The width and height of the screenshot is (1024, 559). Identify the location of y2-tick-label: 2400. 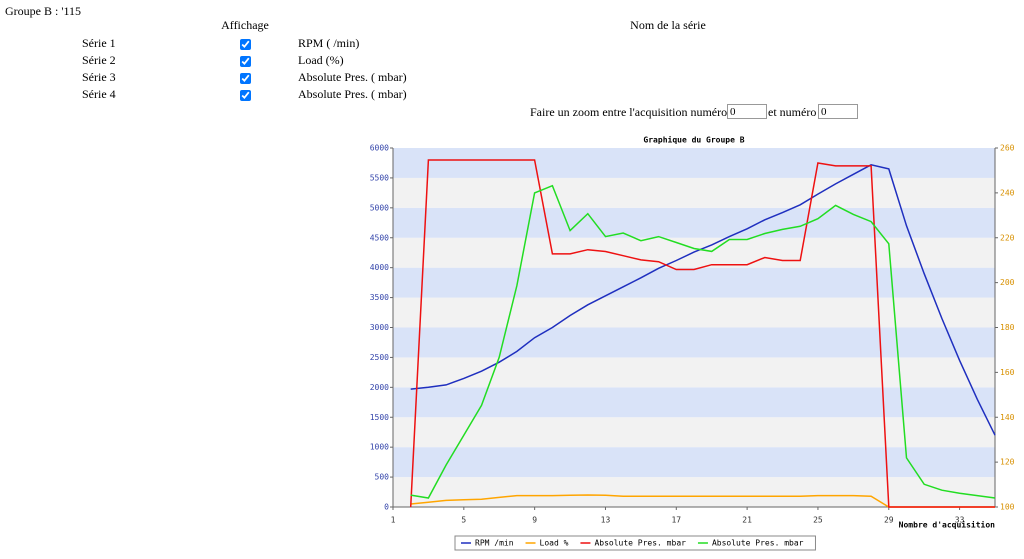
(1007, 192).